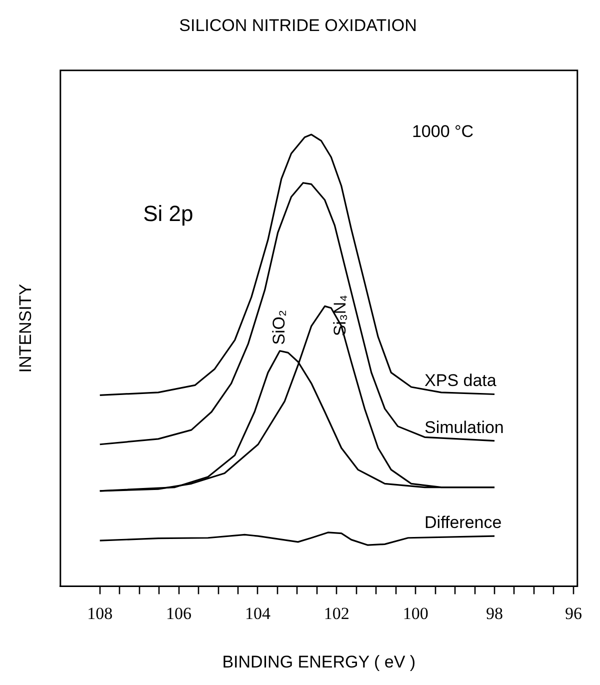 This screenshot has width=600, height=685. Describe the element at coordinates (415, 613) in the screenshot. I see `x-tick-label: 100` at that location.